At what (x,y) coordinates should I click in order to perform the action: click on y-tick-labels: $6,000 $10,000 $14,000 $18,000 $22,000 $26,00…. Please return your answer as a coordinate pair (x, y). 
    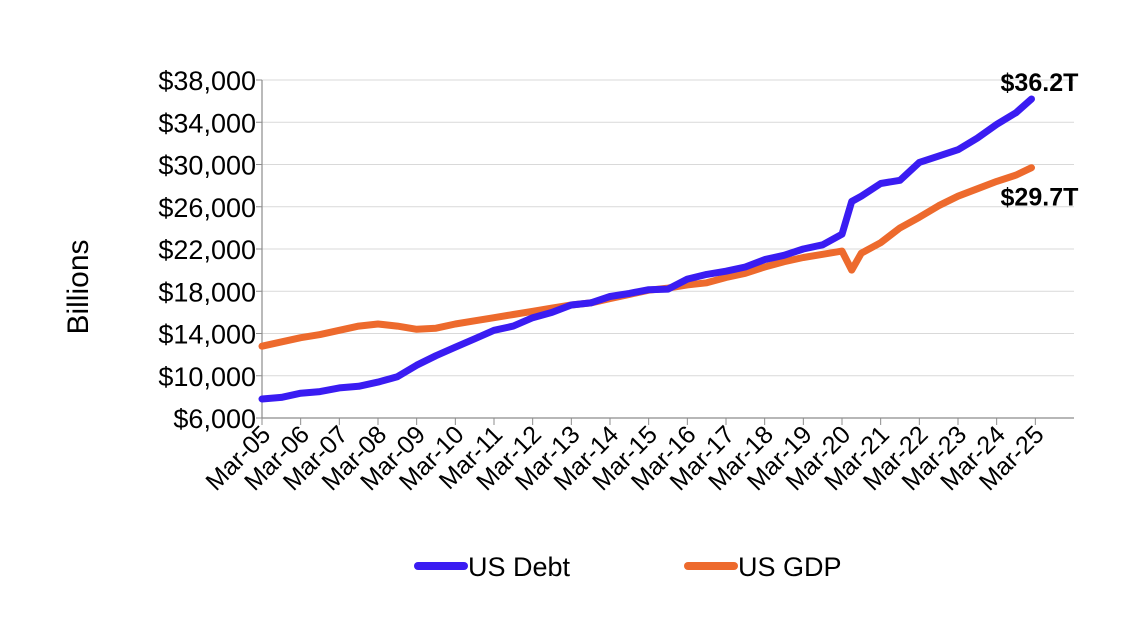
    Looking at the image, I should click on (207, 250).